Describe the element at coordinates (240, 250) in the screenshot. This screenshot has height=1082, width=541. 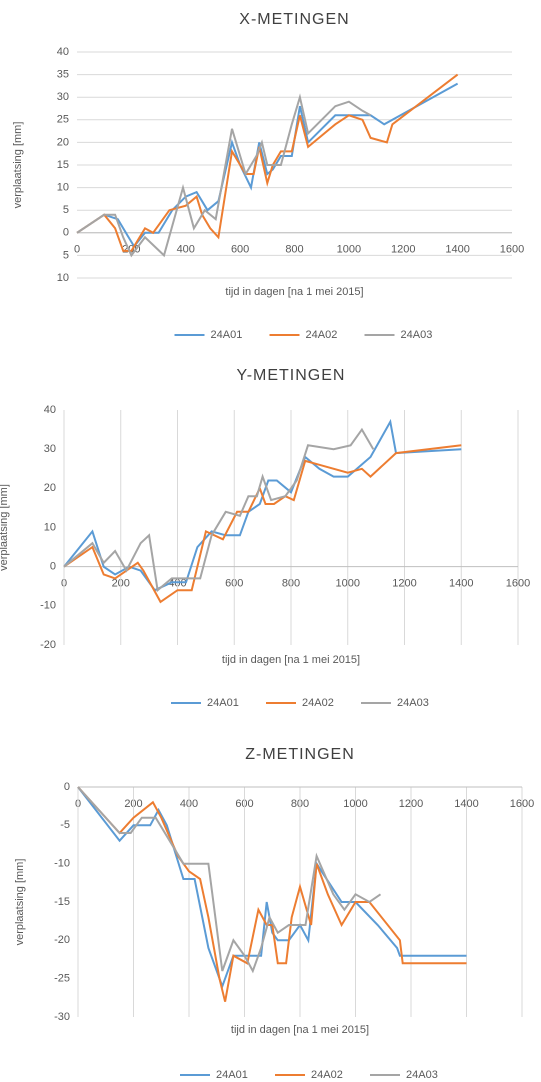
I see `x-tick-label: 600` at that location.